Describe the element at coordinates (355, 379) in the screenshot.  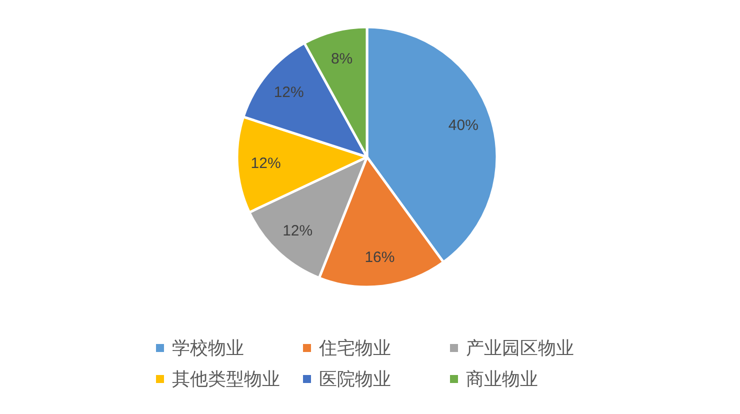
I see `legend-label: 医院物业` at that location.